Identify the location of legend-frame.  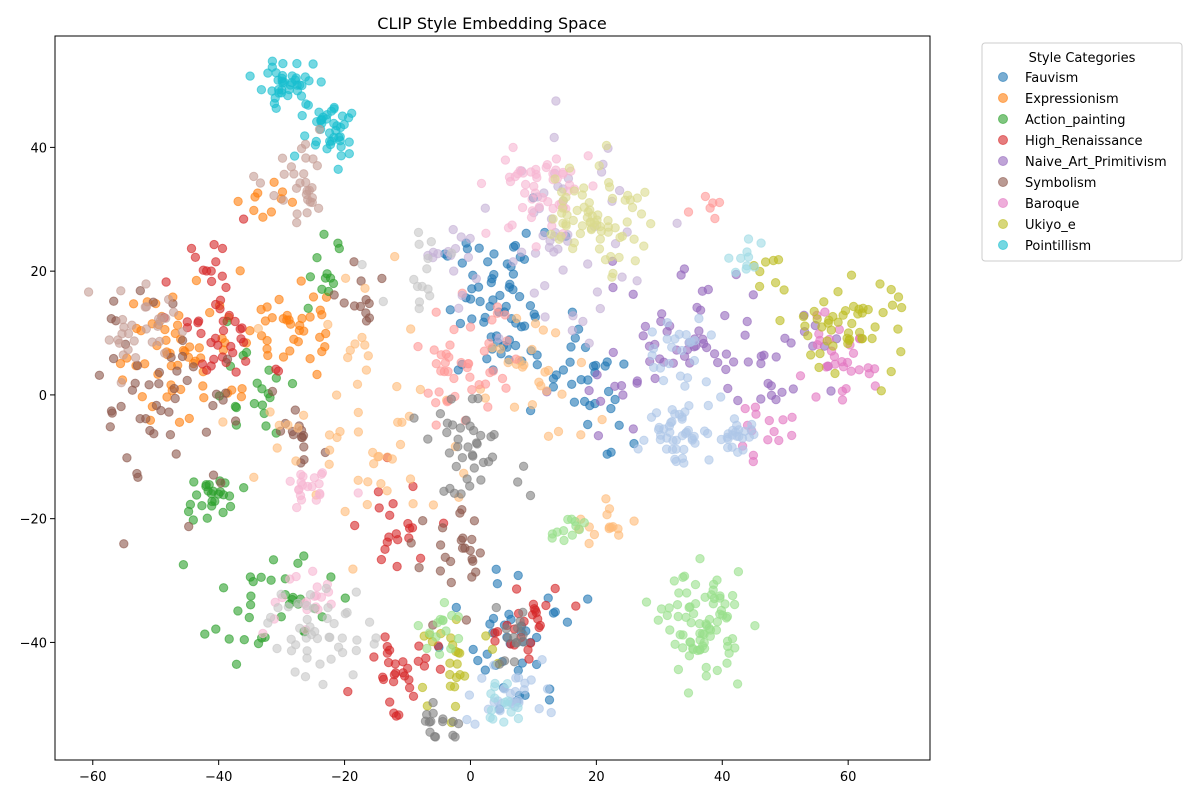
(1082, 152).